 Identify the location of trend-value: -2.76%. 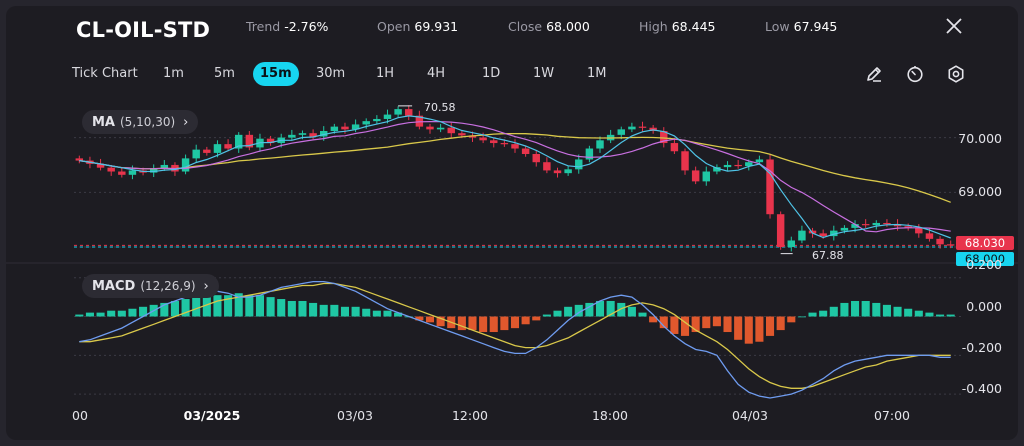
(306, 26).